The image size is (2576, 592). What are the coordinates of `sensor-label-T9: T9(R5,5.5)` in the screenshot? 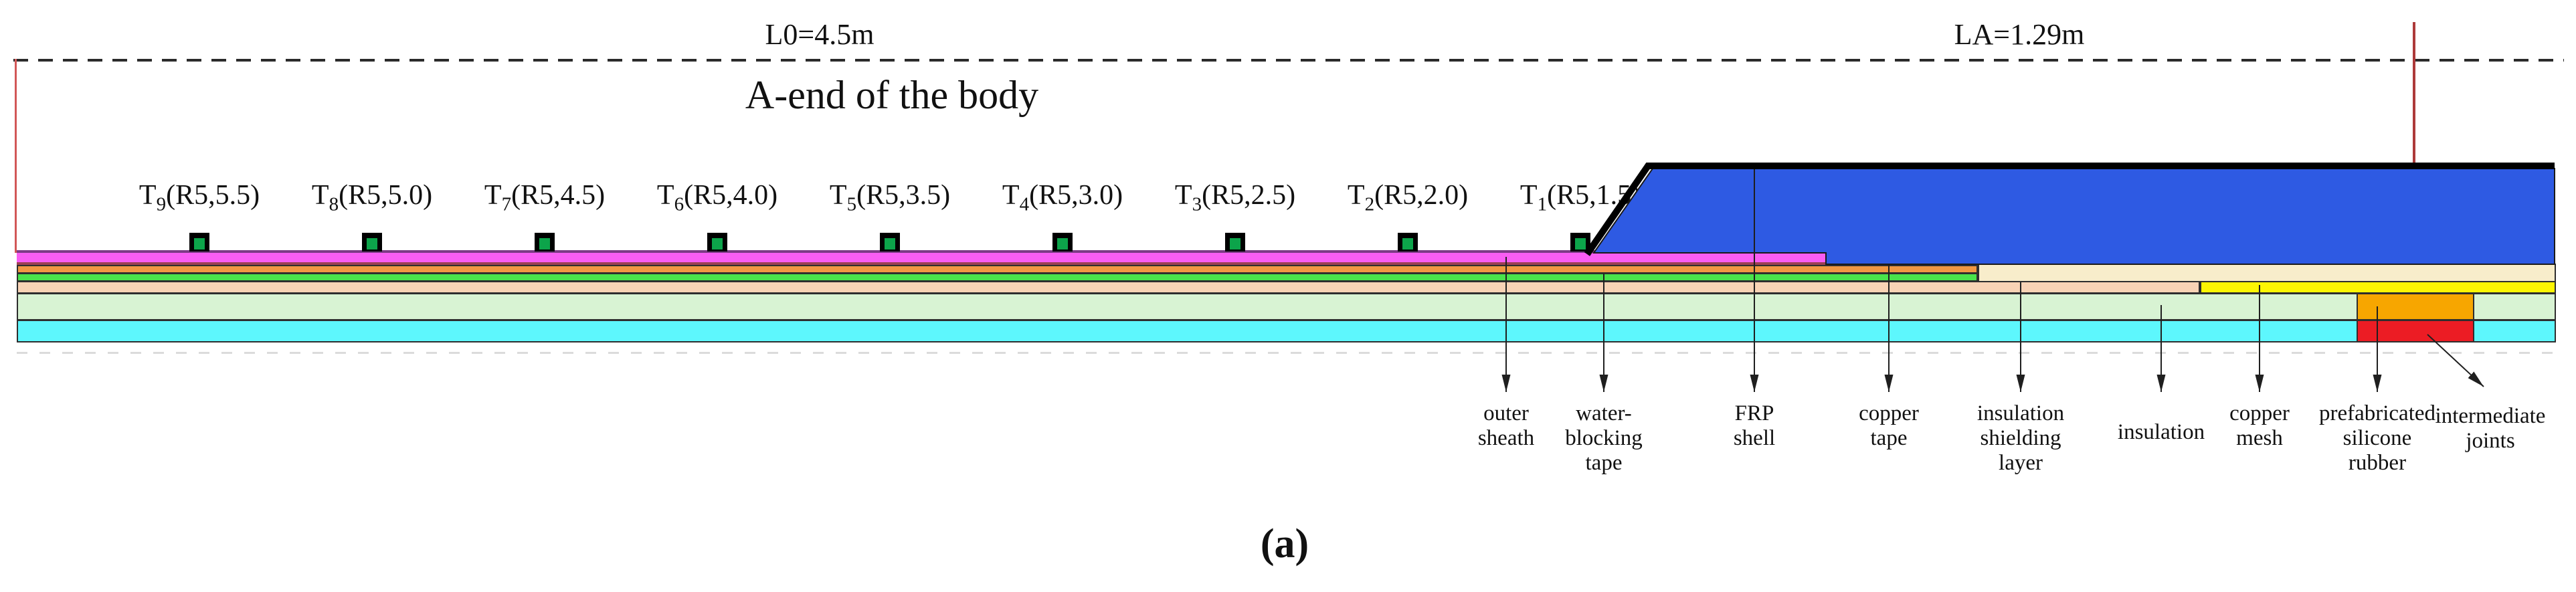 It's located at (199, 197).